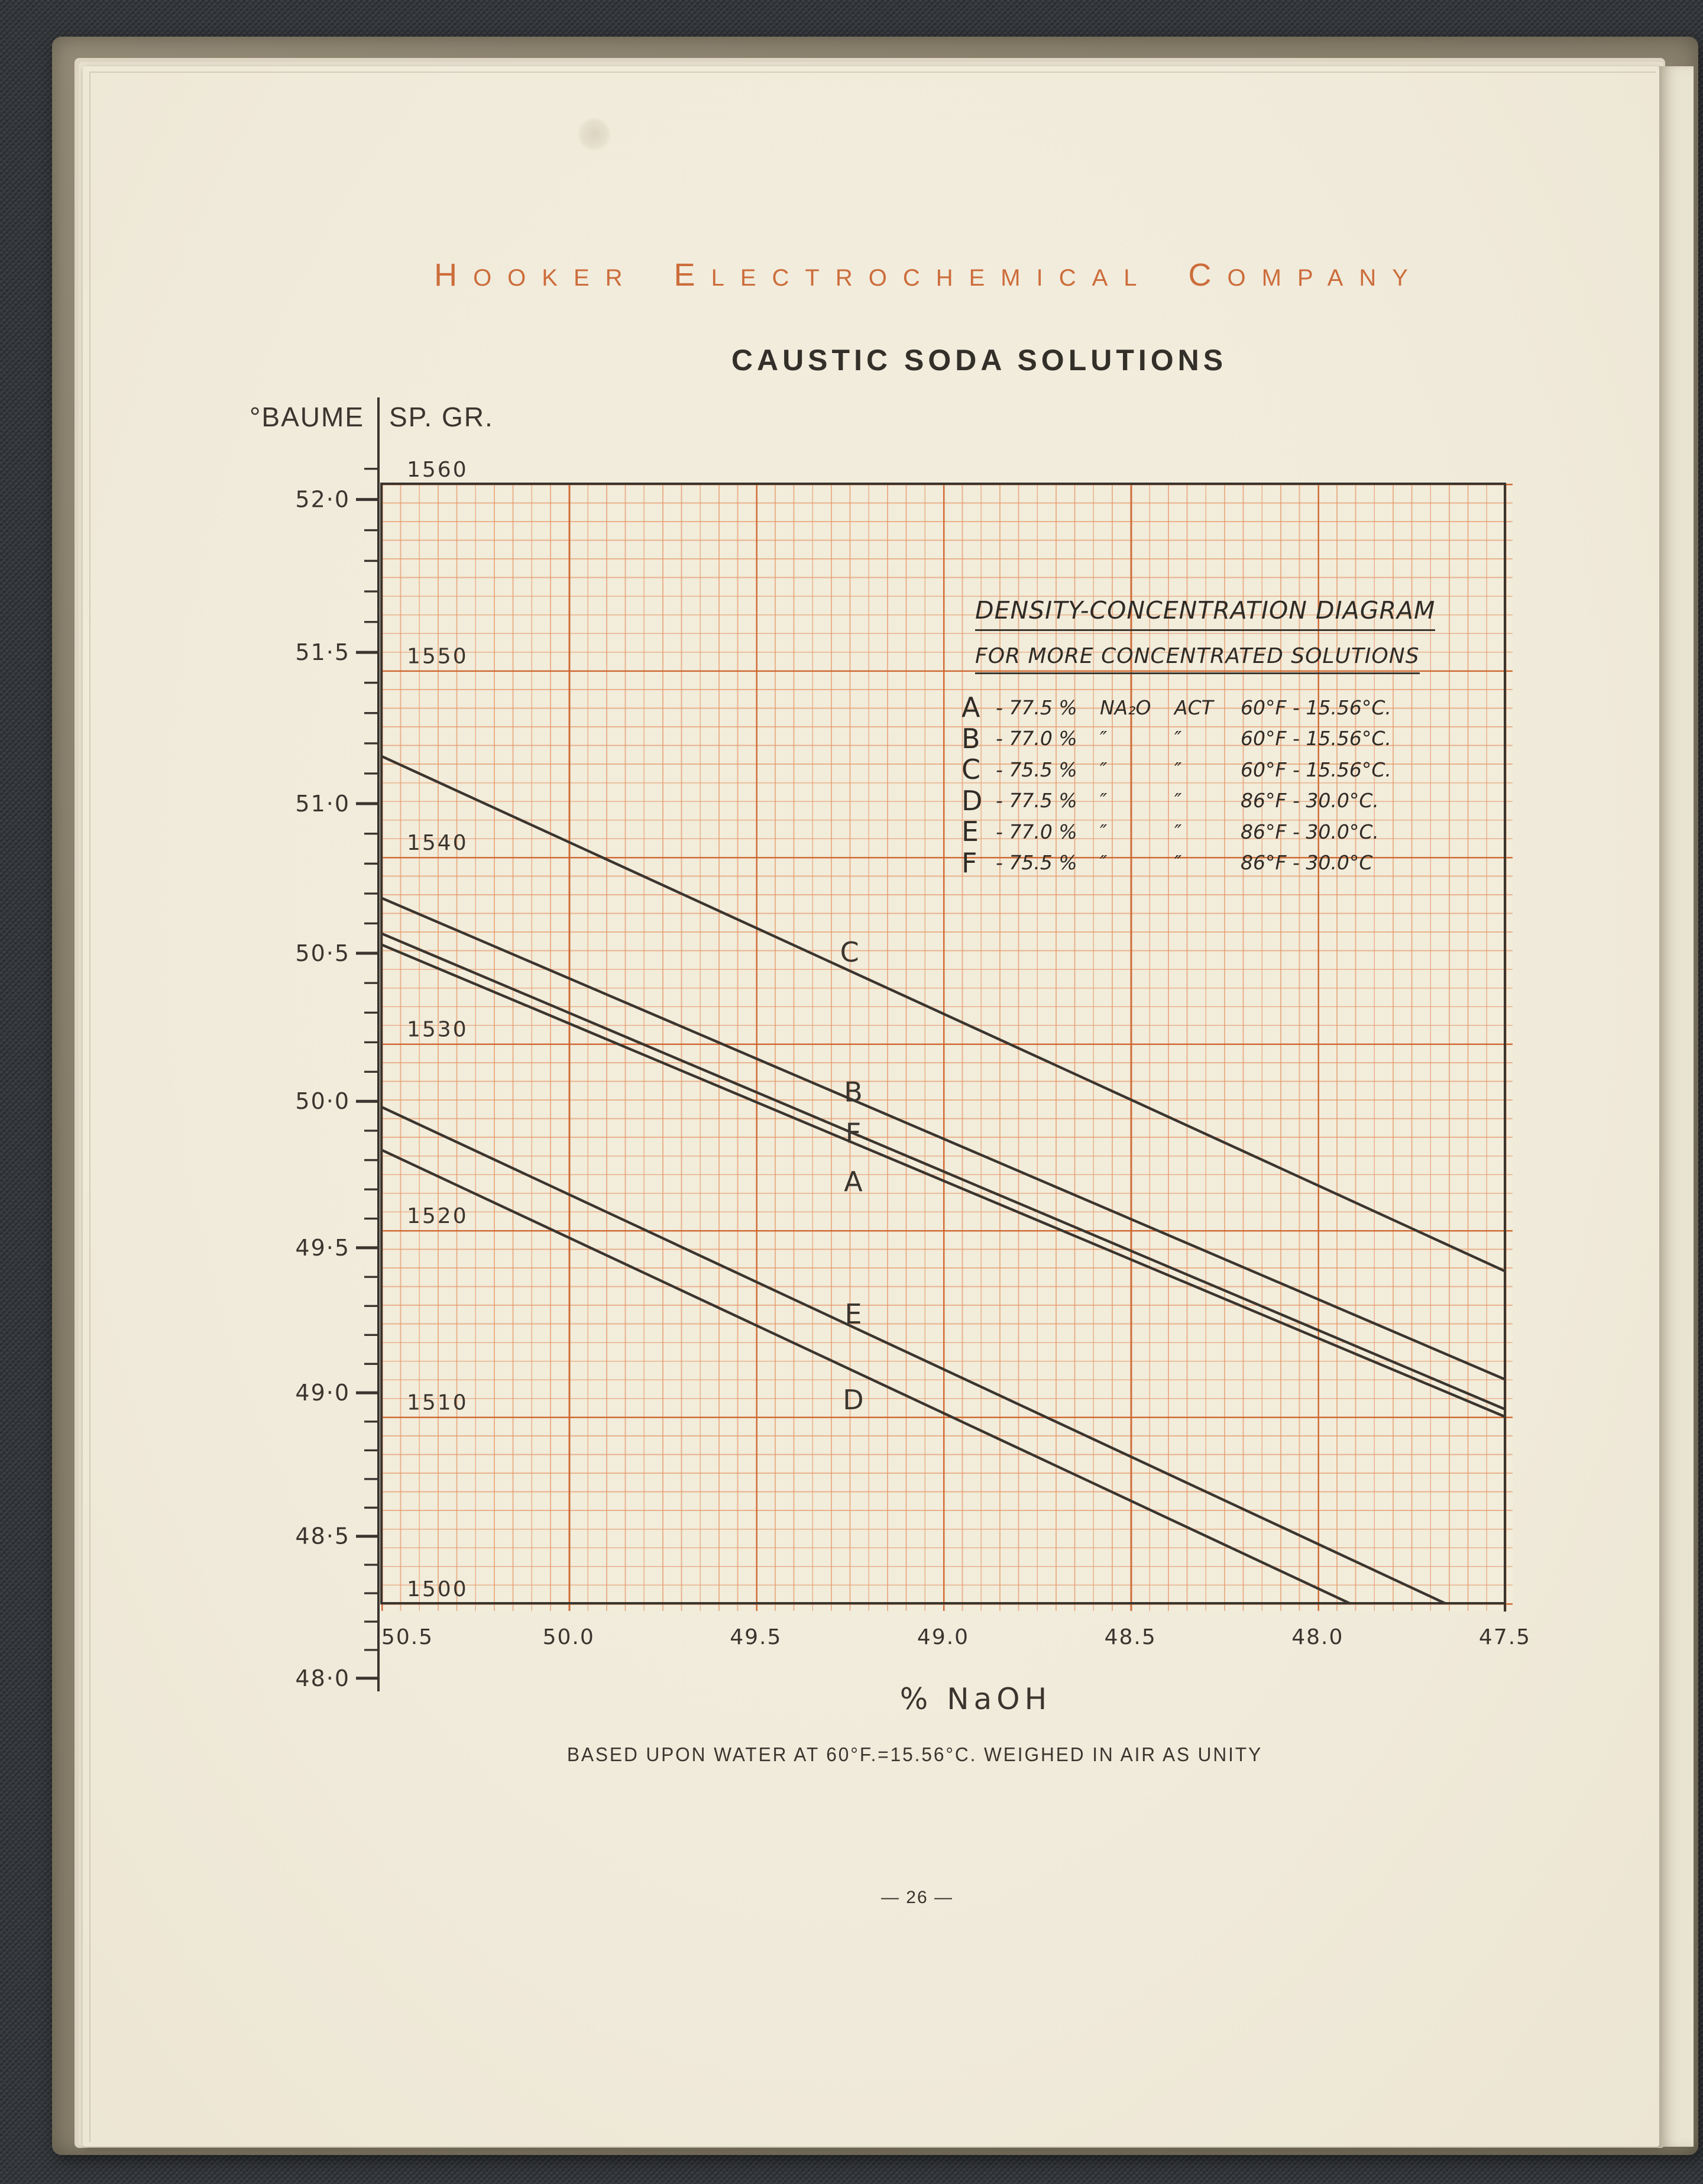  I want to click on x-tick-label: 48.0, so click(1317, 1637).